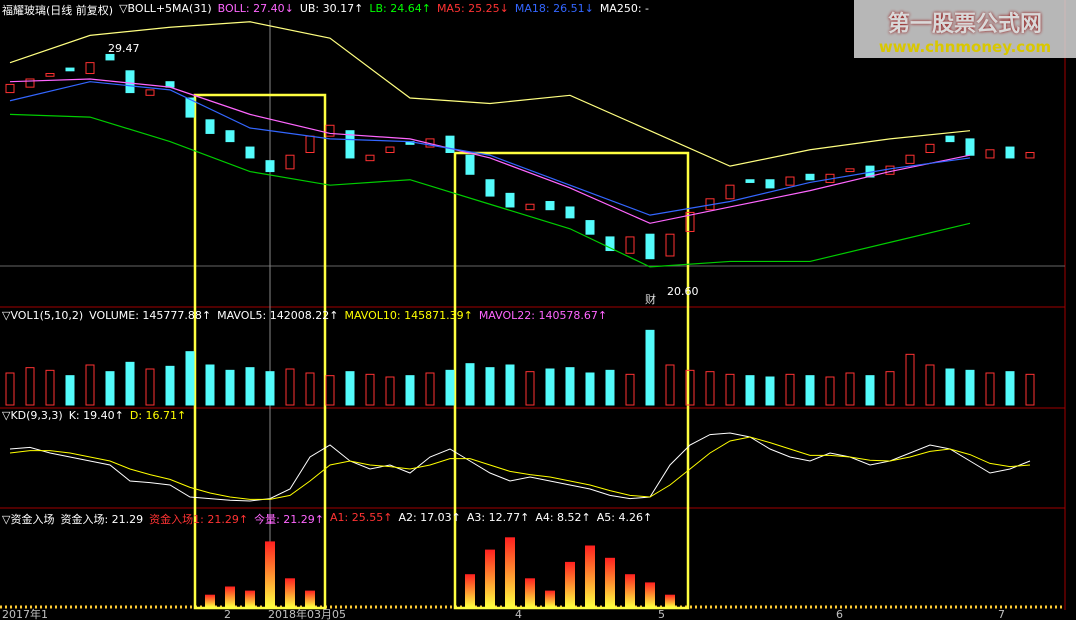  What do you see at coordinates (58, 10) in the screenshot?
I see `legend-item: 福耀玻璃(日线 前复权)` at bounding box center [58, 10].